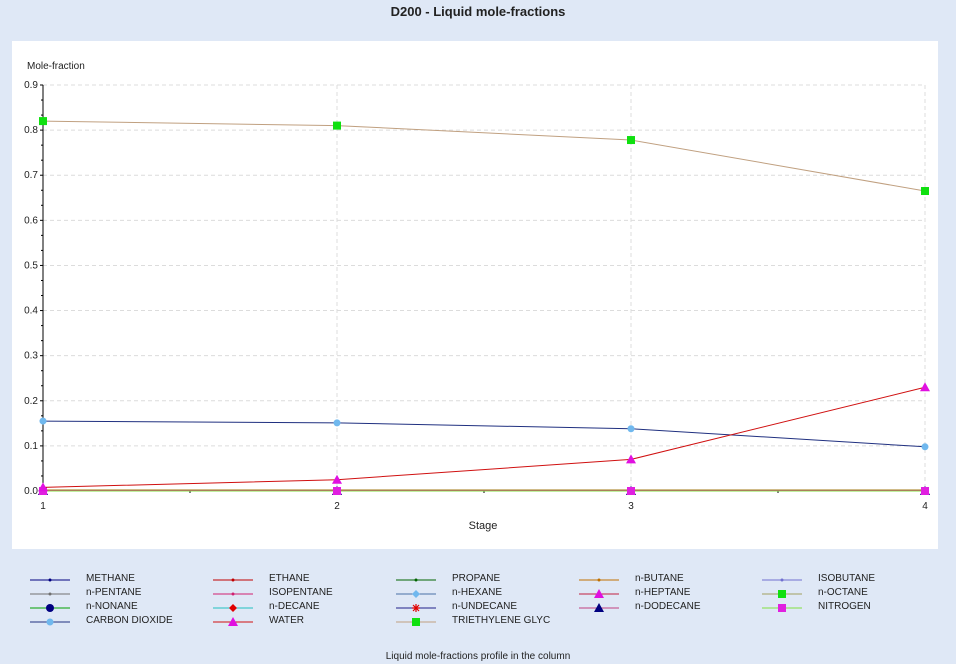 The height and width of the screenshot is (664, 956). Describe the element at coordinates (31, 401) in the screenshot. I see `y-tick-label: 0.2` at that location.